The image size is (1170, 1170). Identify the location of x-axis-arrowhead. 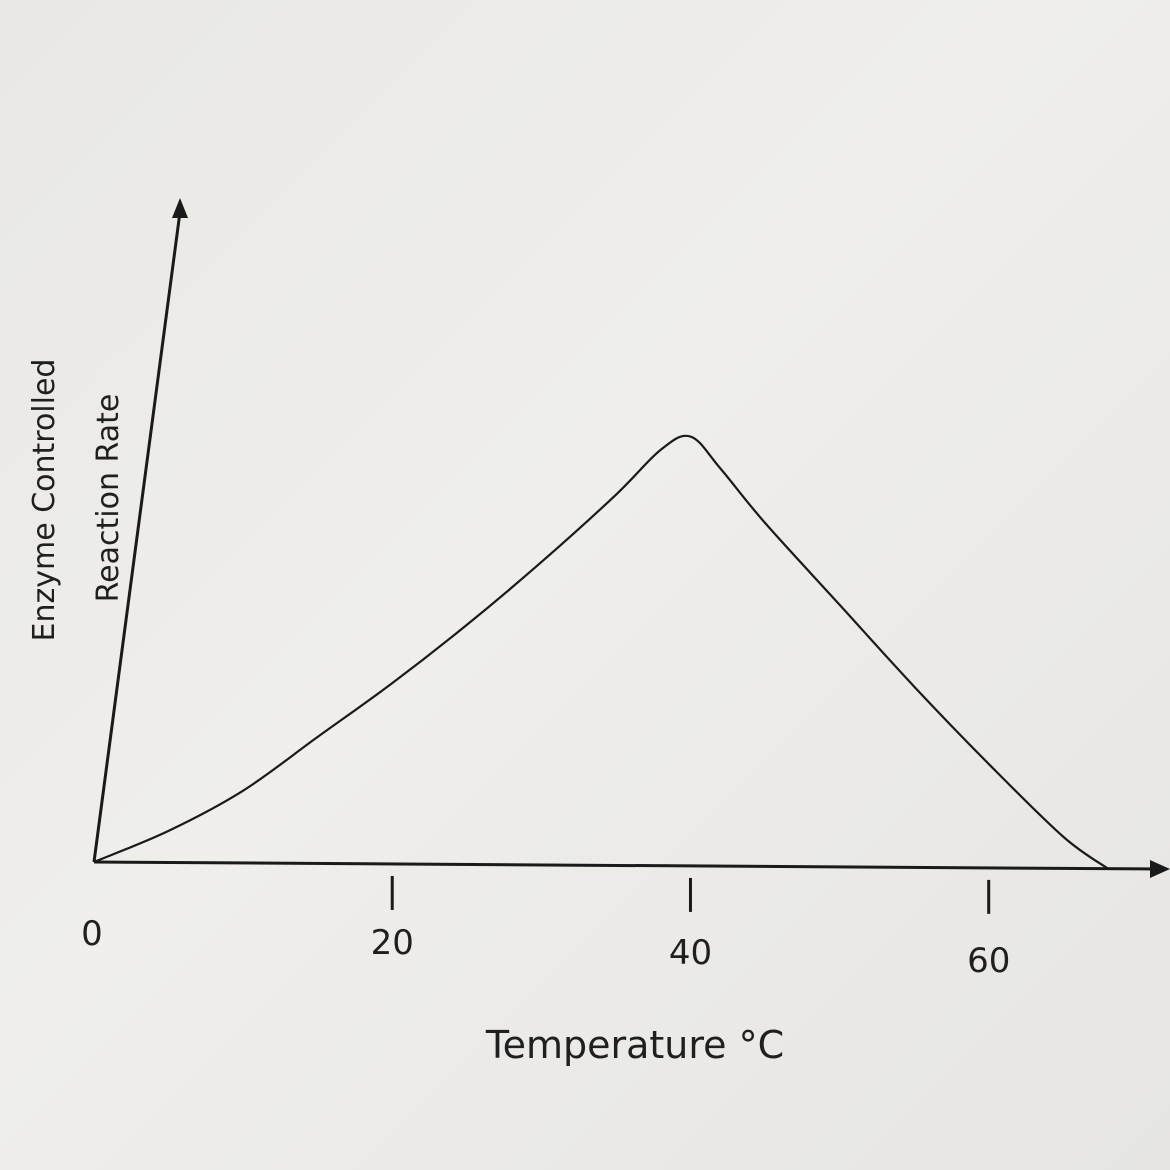
(1160, 869).